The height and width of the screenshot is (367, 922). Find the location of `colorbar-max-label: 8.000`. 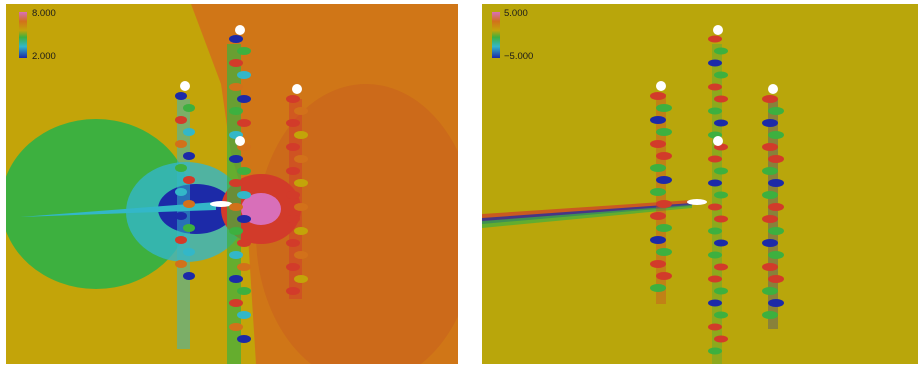

colorbar-max-label: 8.000 is located at coordinates (44, 13).